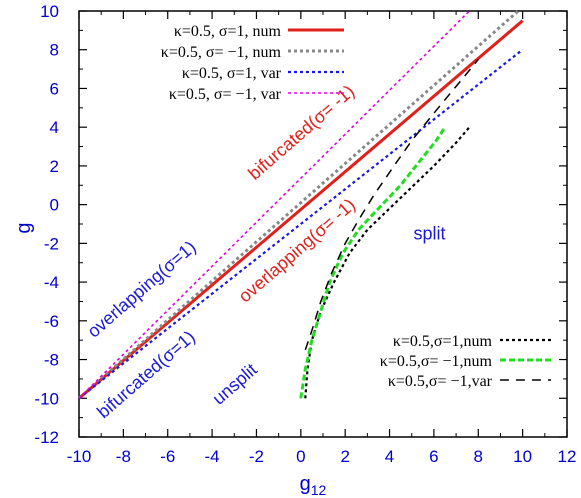 The width and height of the screenshot is (581, 498). What do you see at coordinates (429, 233) in the screenshot?
I see `annotation-3: split` at bounding box center [429, 233].